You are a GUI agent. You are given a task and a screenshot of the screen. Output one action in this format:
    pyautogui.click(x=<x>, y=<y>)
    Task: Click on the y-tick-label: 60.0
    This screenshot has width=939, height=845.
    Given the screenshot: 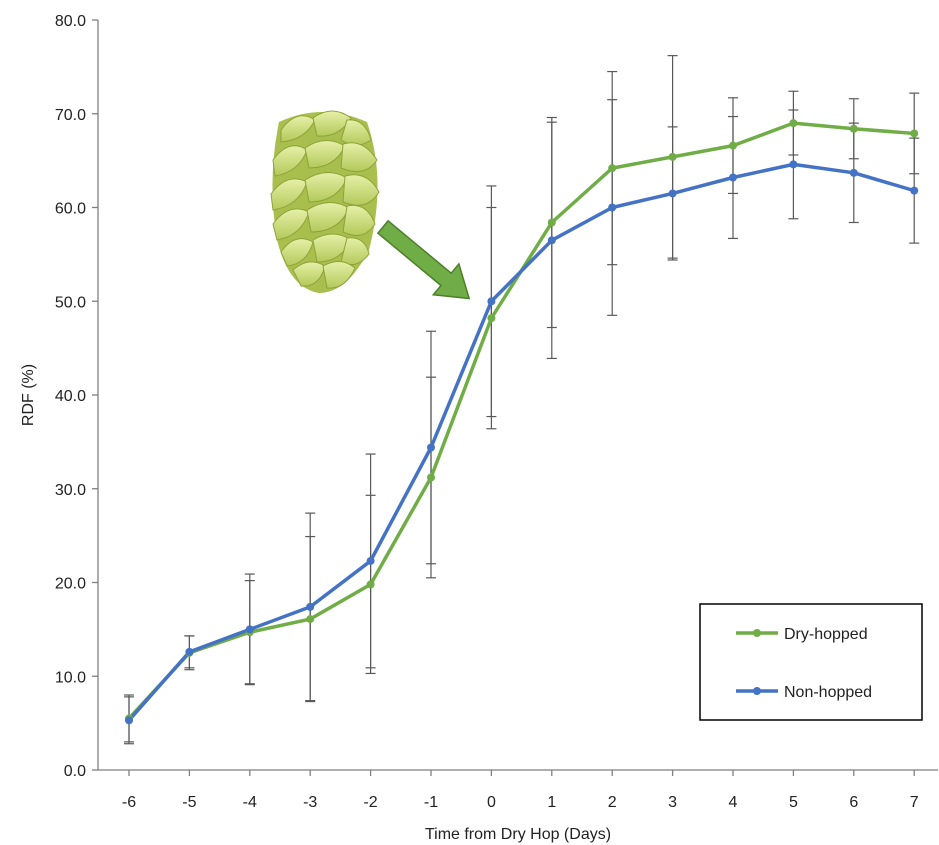 What is the action you would take?
    pyautogui.click(x=70, y=209)
    